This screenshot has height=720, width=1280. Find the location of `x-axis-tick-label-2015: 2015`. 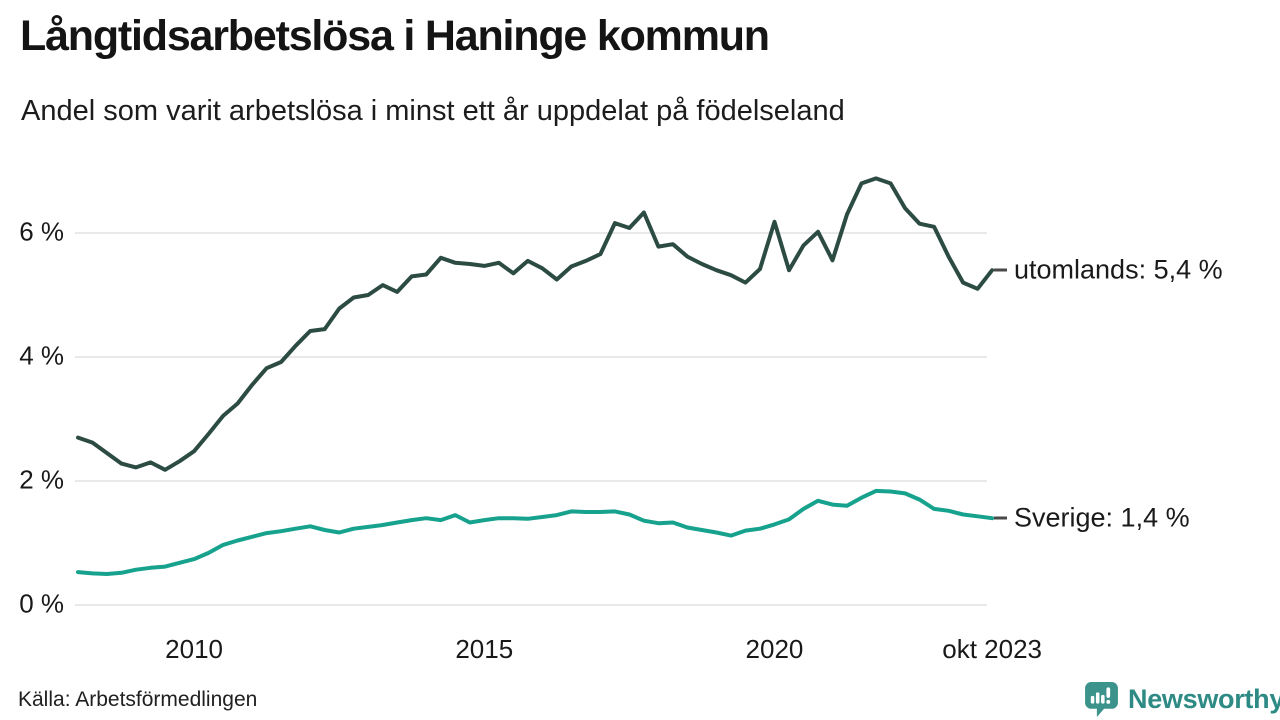

x-axis-tick-label-2015: 2015 is located at coordinates (484, 649).